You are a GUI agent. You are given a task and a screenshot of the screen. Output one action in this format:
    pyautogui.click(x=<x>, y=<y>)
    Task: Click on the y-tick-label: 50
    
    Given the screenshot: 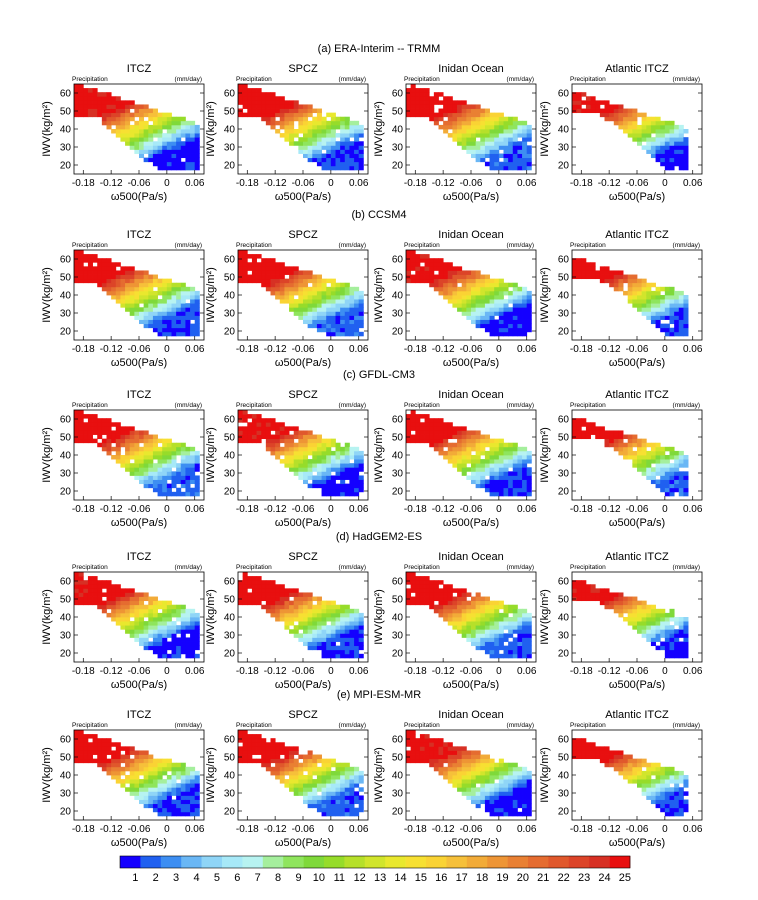 What is the action you would take?
    pyautogui.click(x=564, y=438)
    